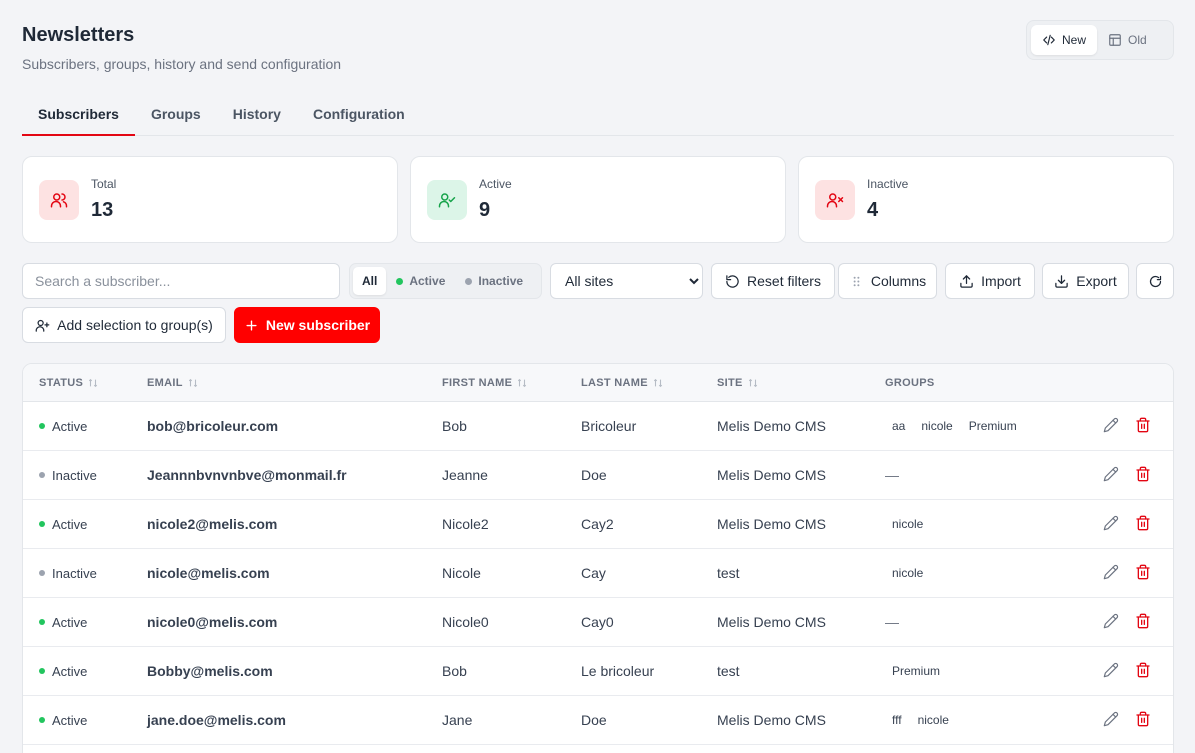  I want to click on column-header-status: STATUS, so click(68, 383).